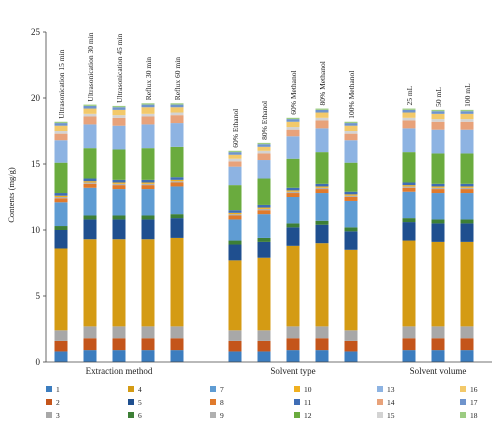 This screenshot has width=500, height=437. Describe the element at coordinates (61, 83) in the screenshot. I see `bar-label: Ultrasonication 15 min` at that location.